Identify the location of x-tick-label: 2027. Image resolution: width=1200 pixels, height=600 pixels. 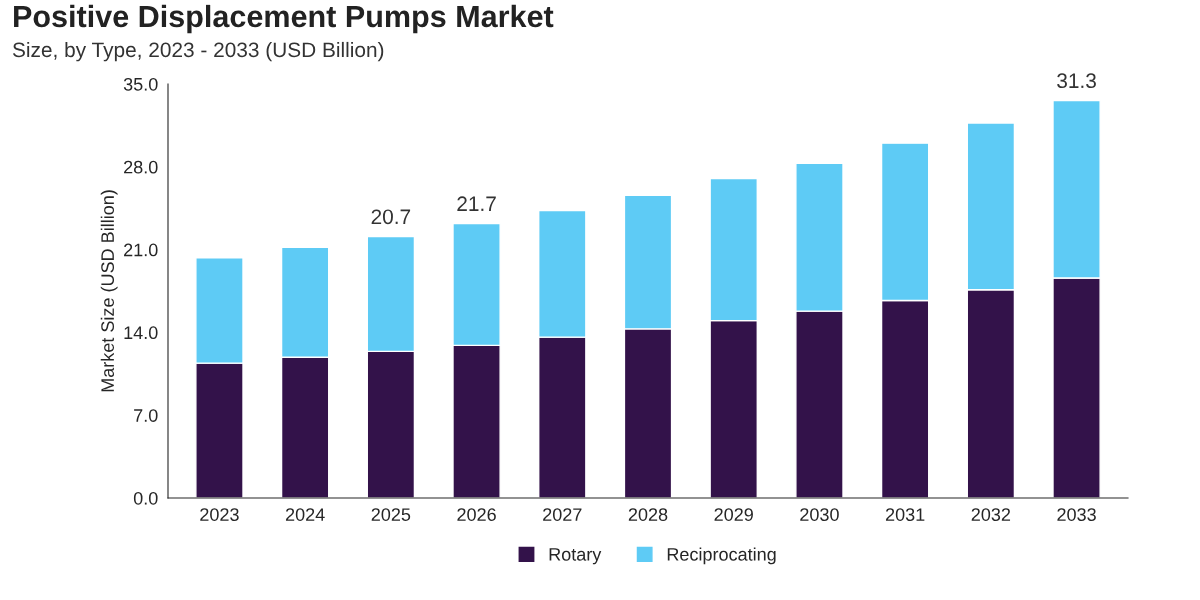
(562, 514).